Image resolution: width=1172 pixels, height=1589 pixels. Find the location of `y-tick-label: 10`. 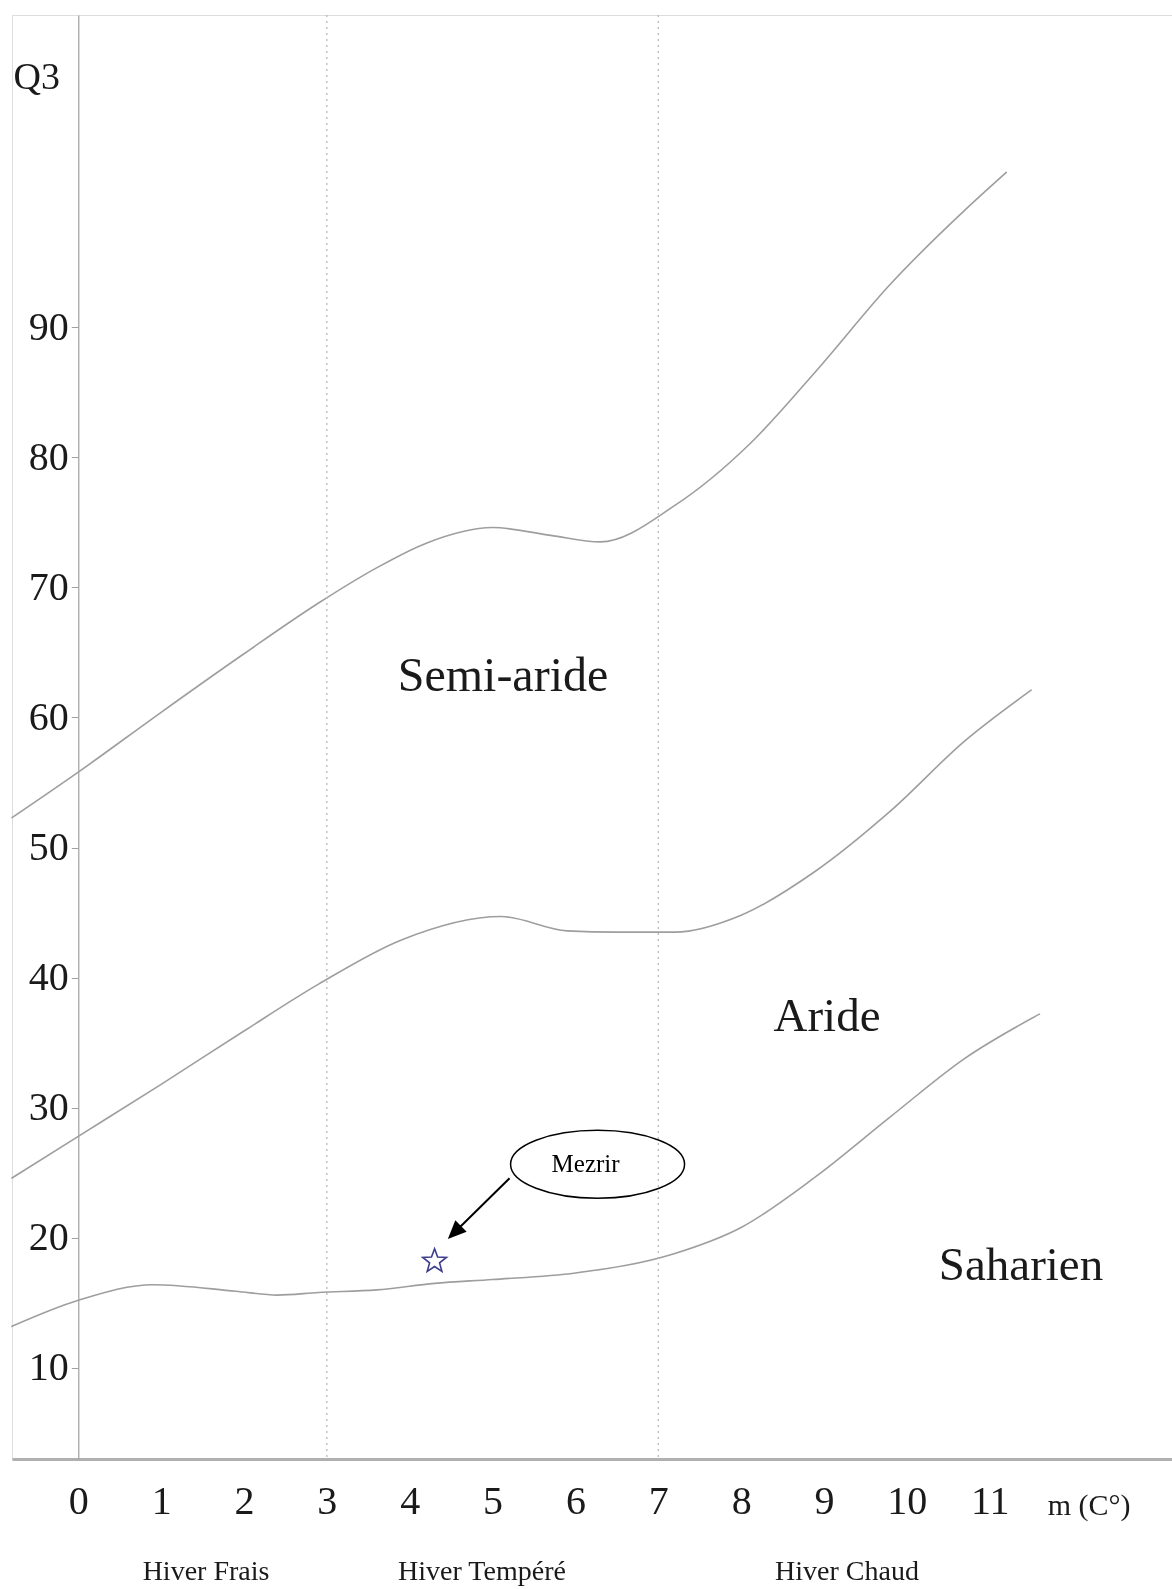

y-tick-label: 10 is located at coordinates (48, 1367).